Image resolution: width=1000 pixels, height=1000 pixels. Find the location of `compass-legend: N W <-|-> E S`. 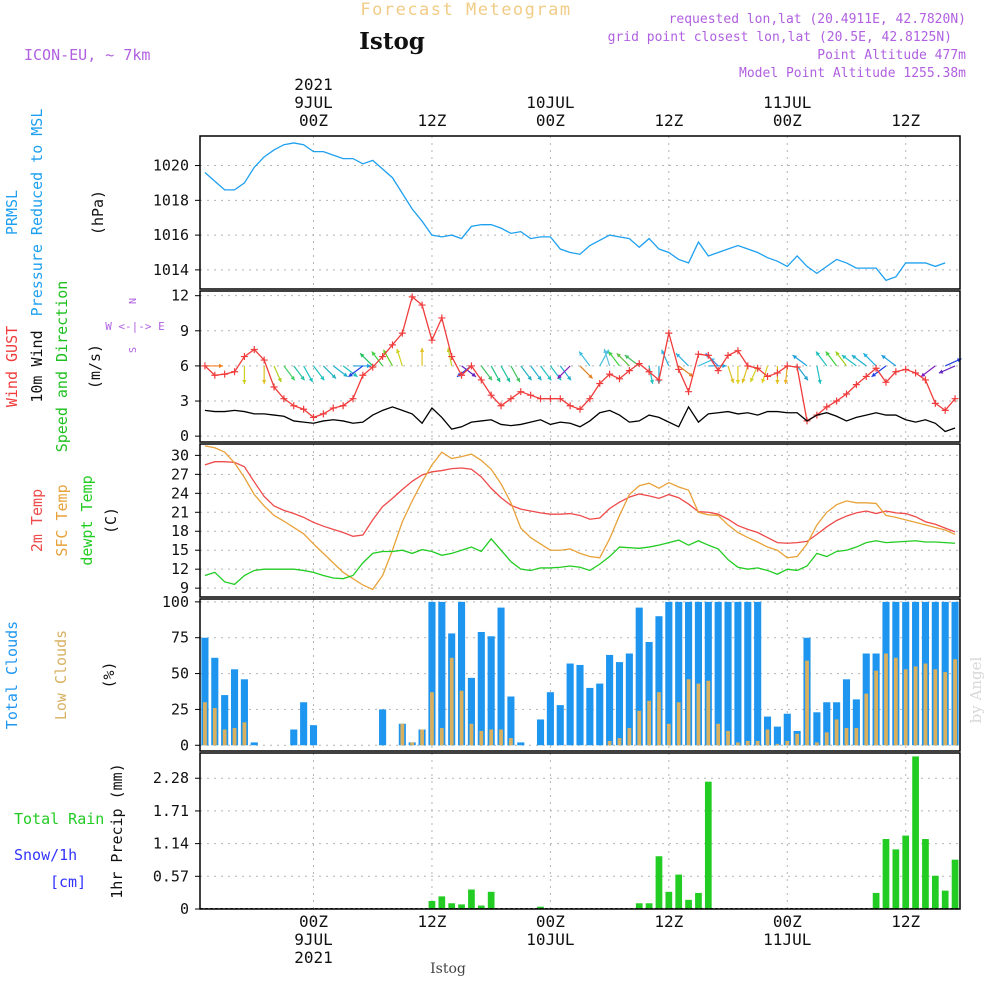

compass-legend: N W <-|-> E S is located at coordinates (135, 325).